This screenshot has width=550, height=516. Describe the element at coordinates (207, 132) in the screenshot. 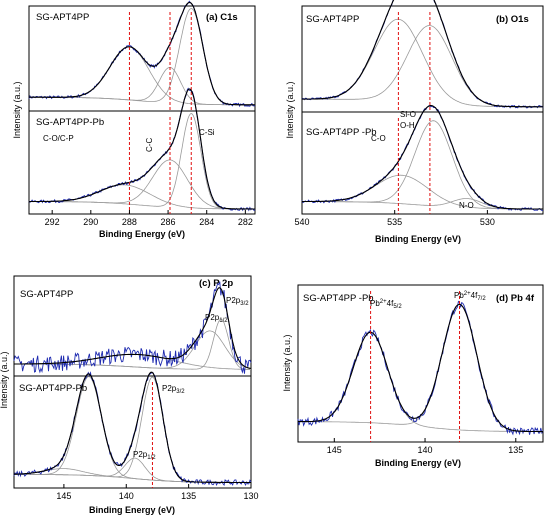

I see `annot-c-si: C-Si` at that location.